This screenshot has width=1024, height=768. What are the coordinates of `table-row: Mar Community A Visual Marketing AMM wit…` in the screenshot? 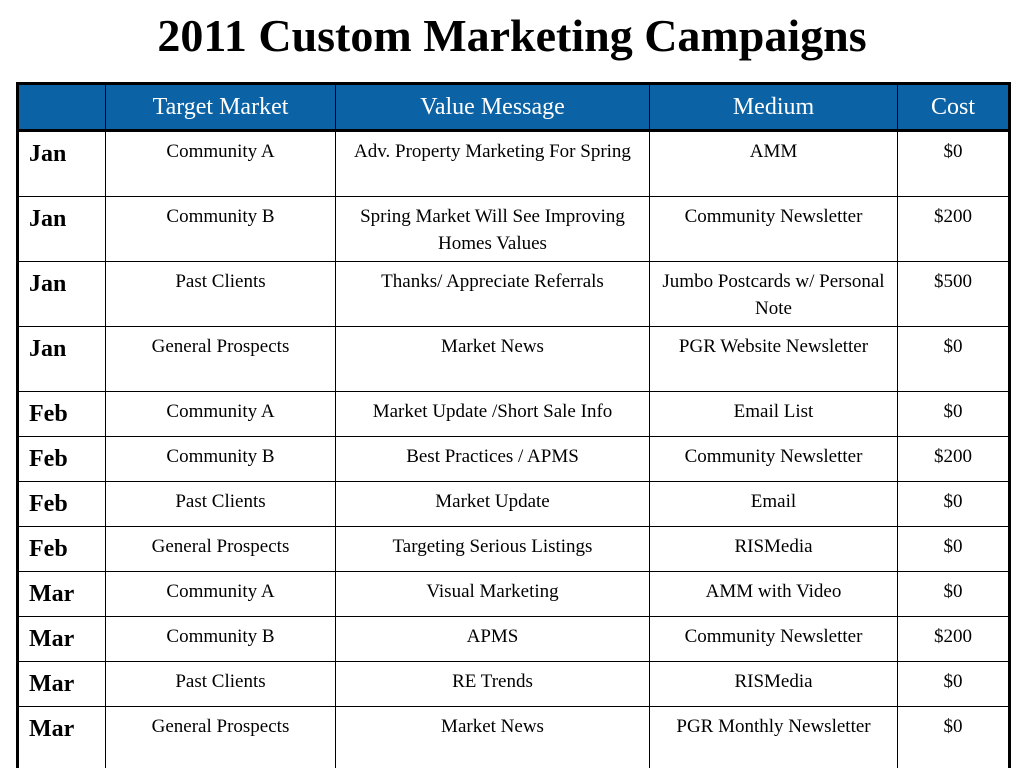 It's located at (513, 594).